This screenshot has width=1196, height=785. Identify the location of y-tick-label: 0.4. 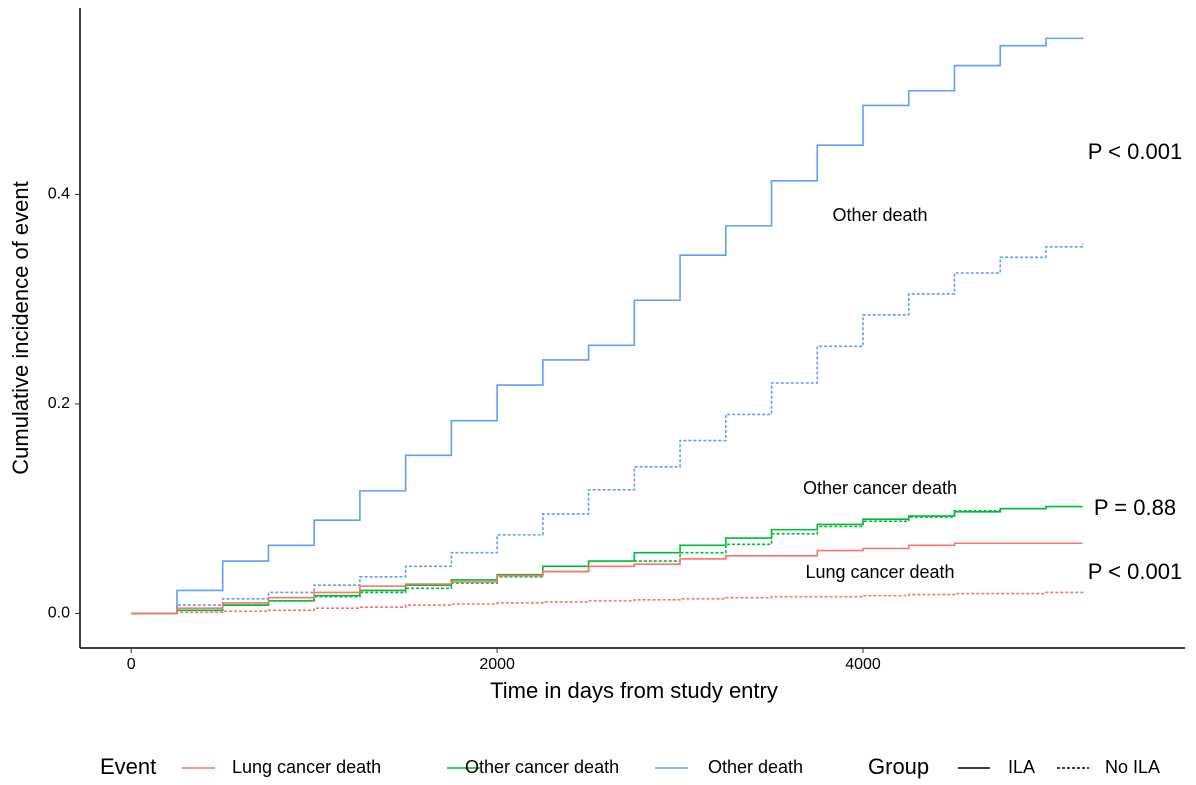
(59, 194).